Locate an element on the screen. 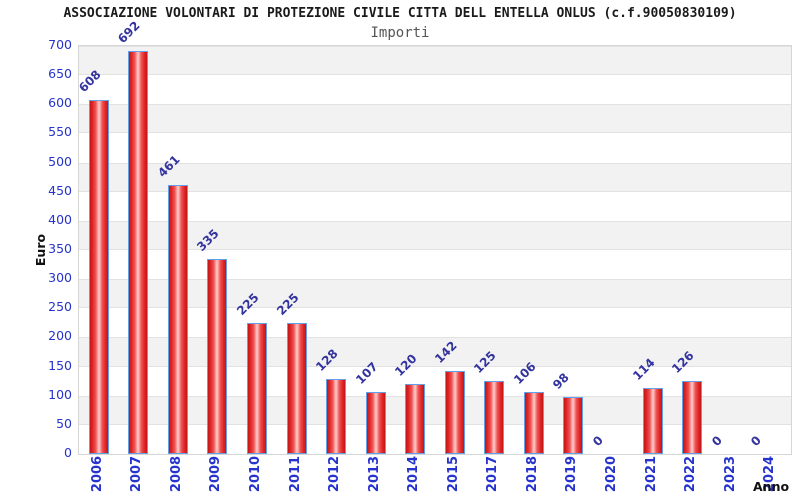 The image size is (800, 500). x-axis-tick-label: 2015 is located at coordinates (453, 474).